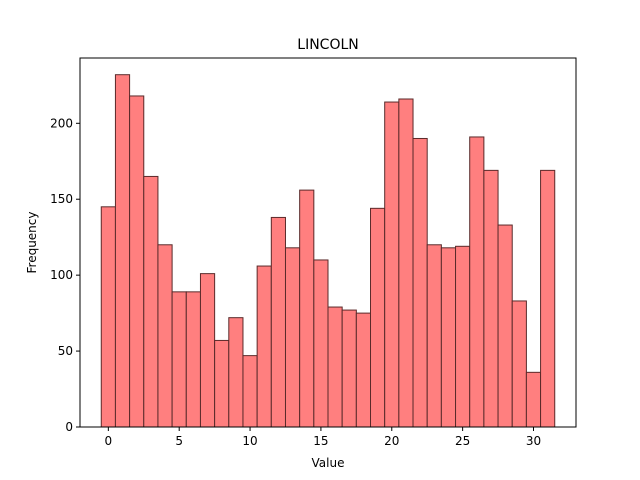 The width and height of the screenshot is (640, 480). What do you see at coordinates (61, 123) in the screenshot?
I see `y-tick-label: 200` at bounding box center [61, 123].